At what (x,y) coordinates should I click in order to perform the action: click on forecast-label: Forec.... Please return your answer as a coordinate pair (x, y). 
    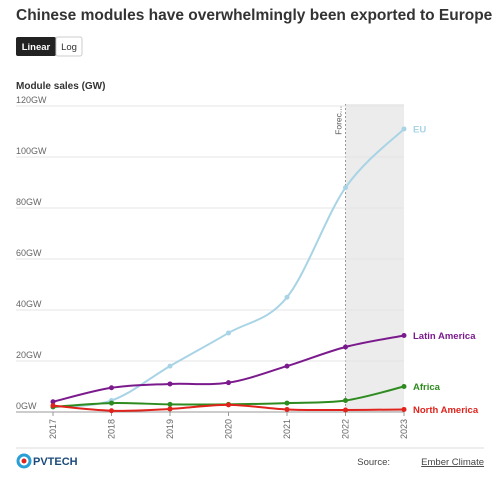
    Looking at the image, I should click on (339, 120).